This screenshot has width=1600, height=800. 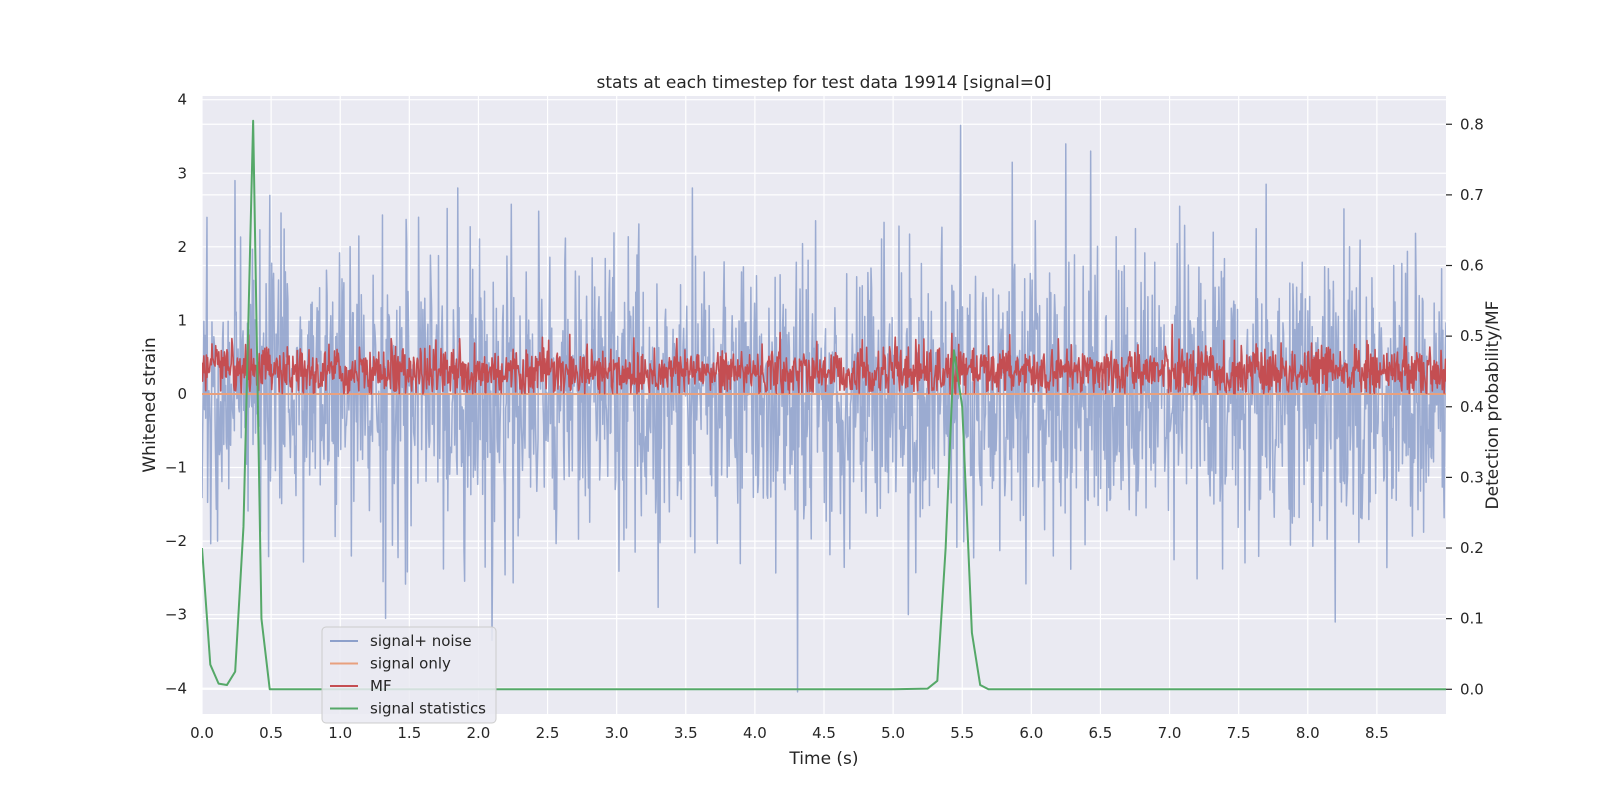 What do you see at coordinates (176, 468) in the screenshot?
I see `y-tick-label: −1` at bounding box center [176, 468].